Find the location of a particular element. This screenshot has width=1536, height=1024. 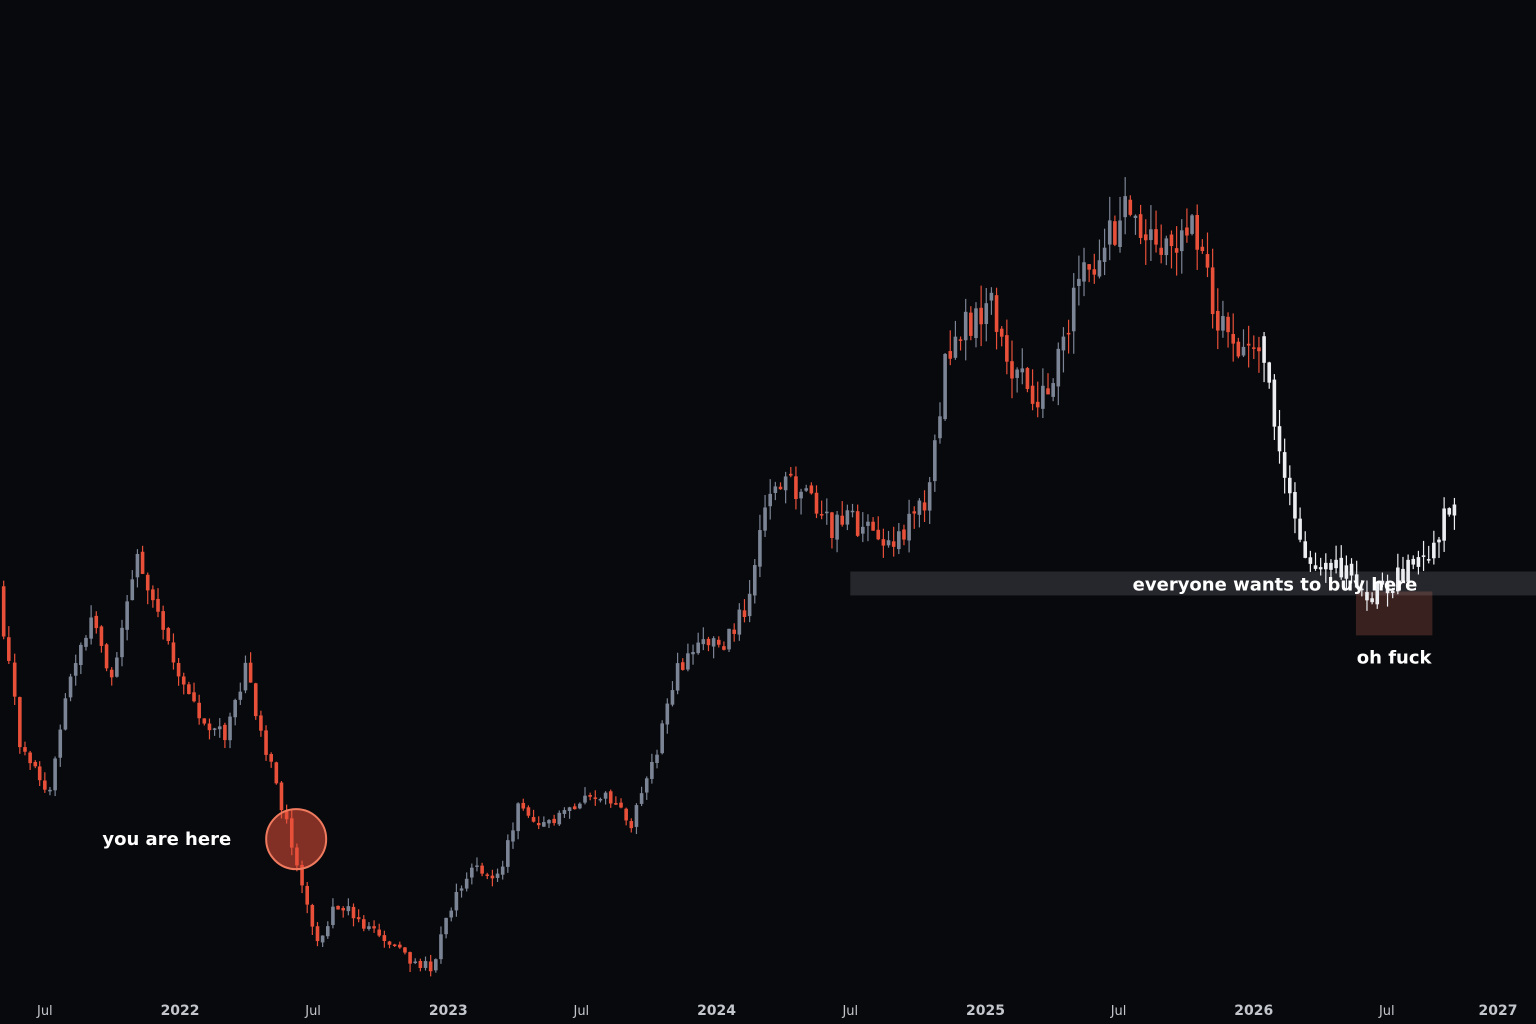

x-tick-label: Jul is located at coordinates (1386, 1011).